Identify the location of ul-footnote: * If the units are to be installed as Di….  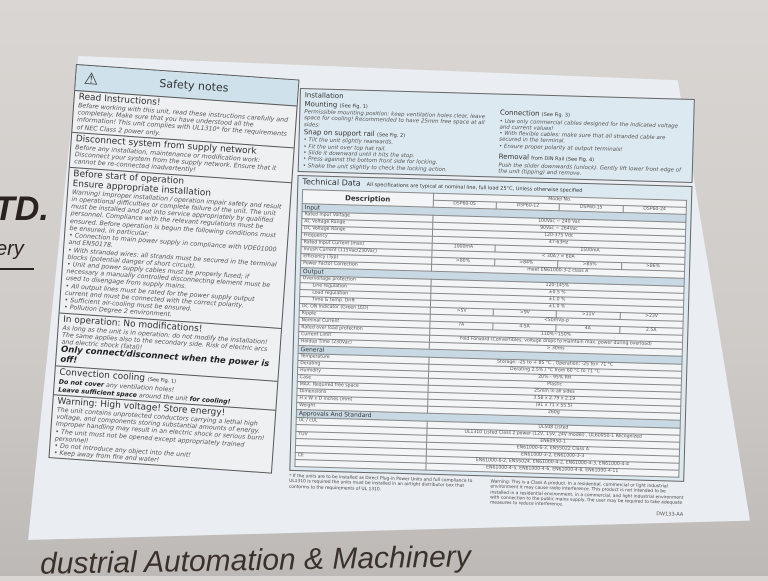
(380, 483).